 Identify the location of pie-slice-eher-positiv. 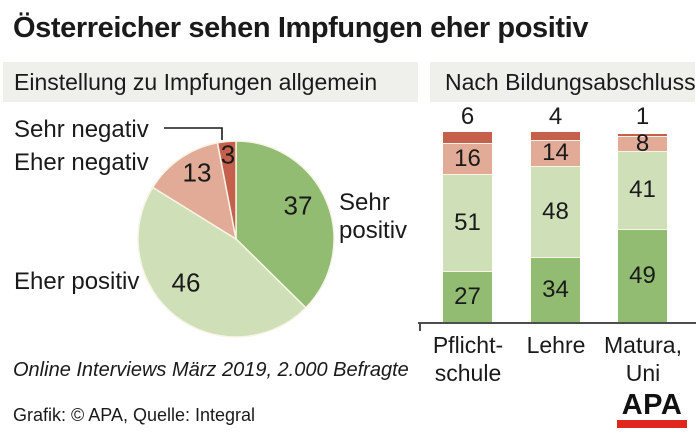
(222, 262).